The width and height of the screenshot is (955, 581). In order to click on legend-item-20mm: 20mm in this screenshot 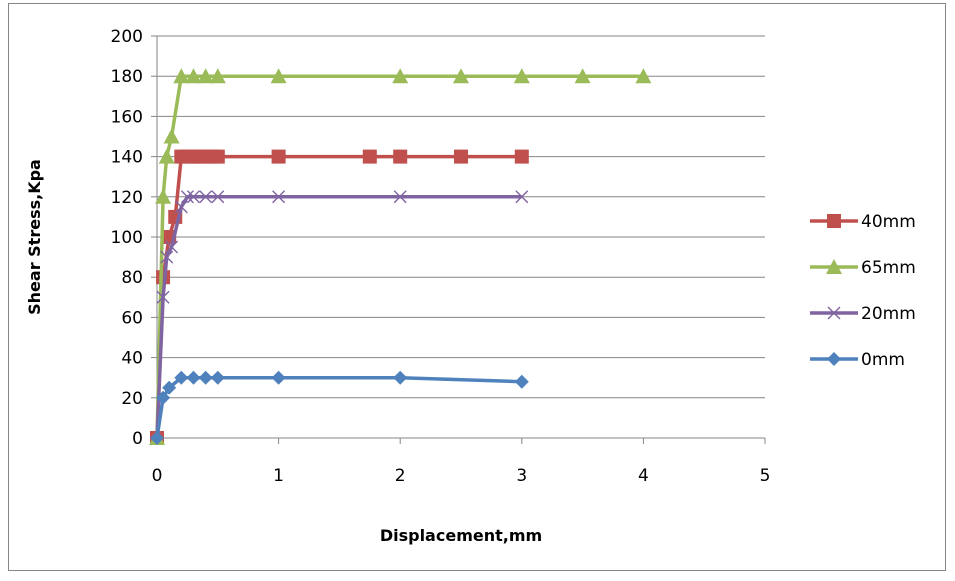, I will do `click(863, 314)`.